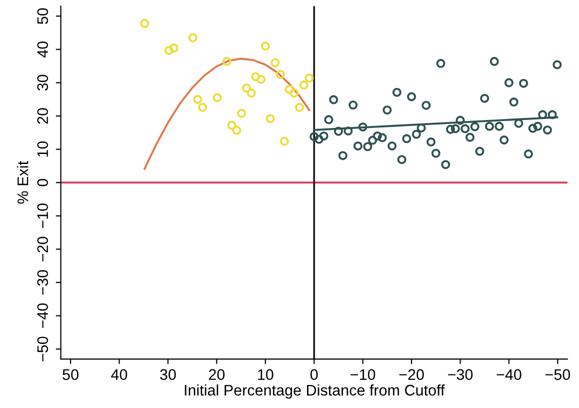 This screenshot has width=579, height=408. Describe the element at coordinates (411, 374) in the screenshot. I see `x-tick-label: −20` at that location.